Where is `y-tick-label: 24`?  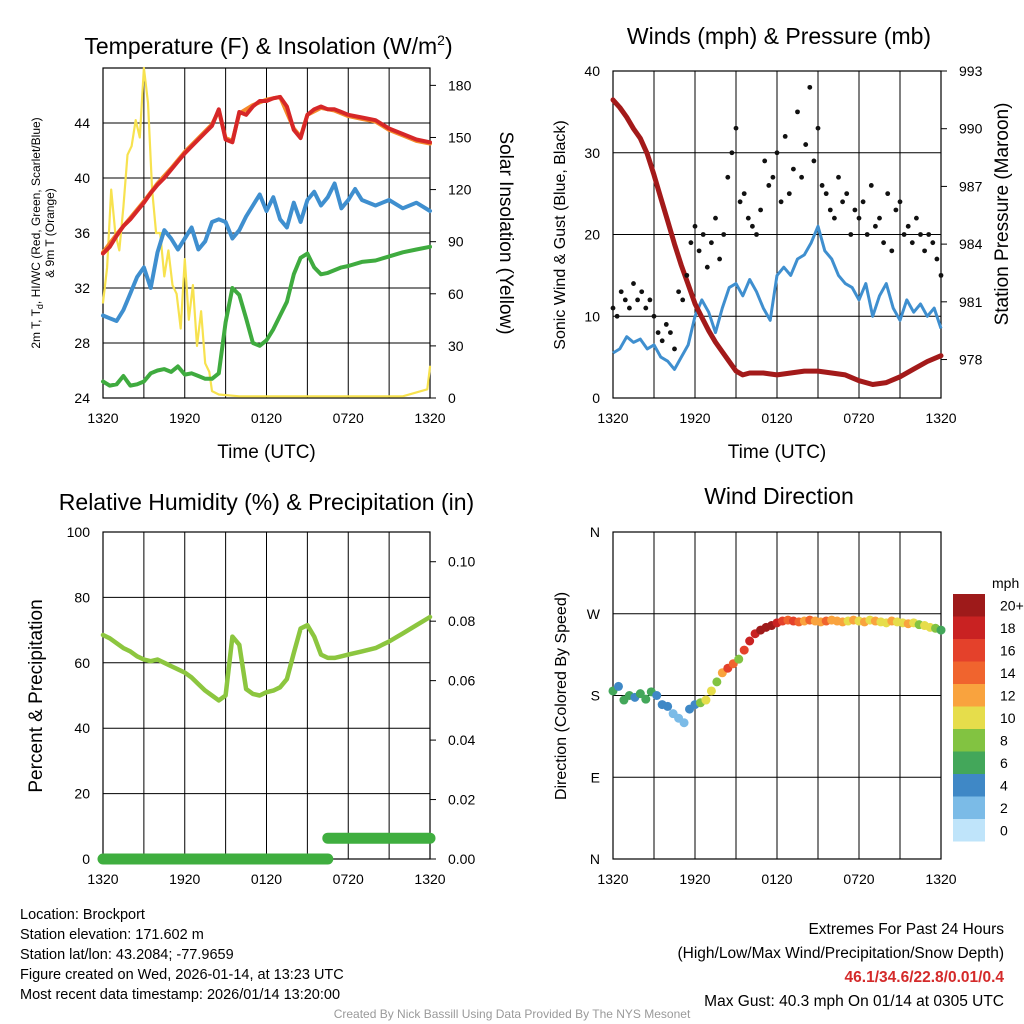
y-tick-label: 24 is located at coordinates (82, 398).